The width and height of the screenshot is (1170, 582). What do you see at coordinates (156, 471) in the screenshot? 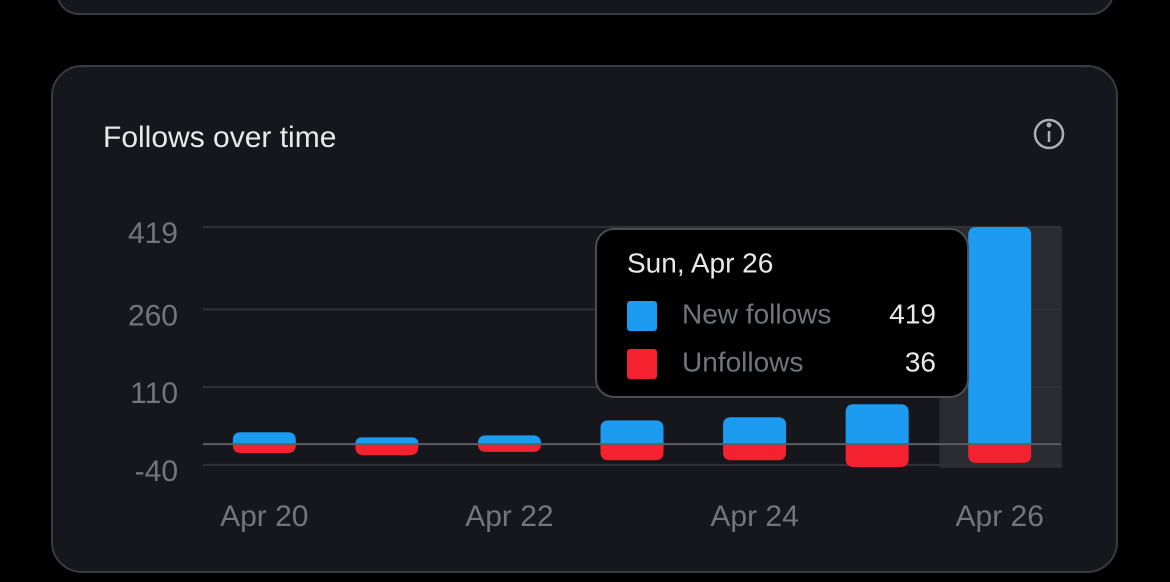
I see `y-tick-label: -40` at bounding box center [156, 471].